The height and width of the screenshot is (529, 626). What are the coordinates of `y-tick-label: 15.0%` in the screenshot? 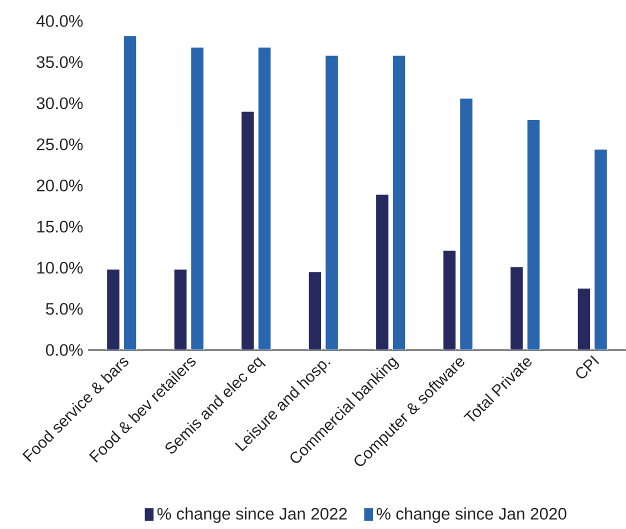 It's located at (60, 226).